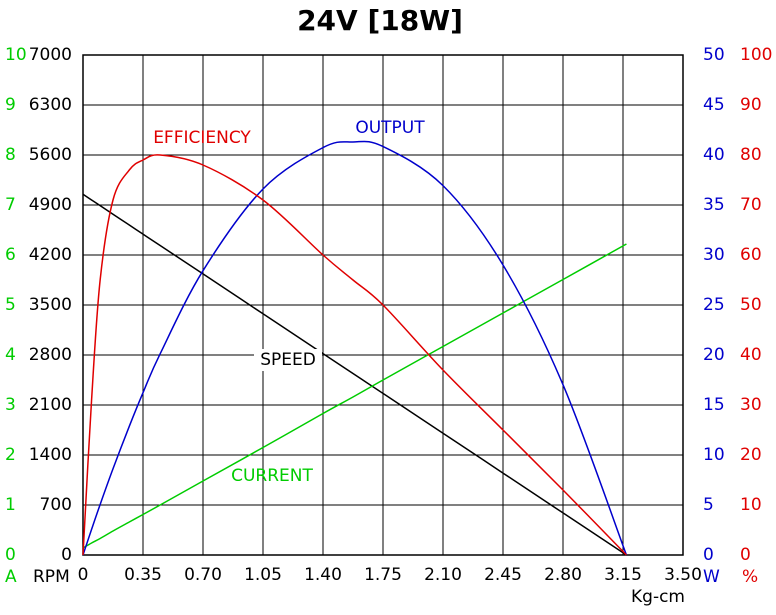  What do you see at coordinates (683, 575) in the screenshot?
I see `x-tick-label: 3.50` at bounding box center [683, 575].